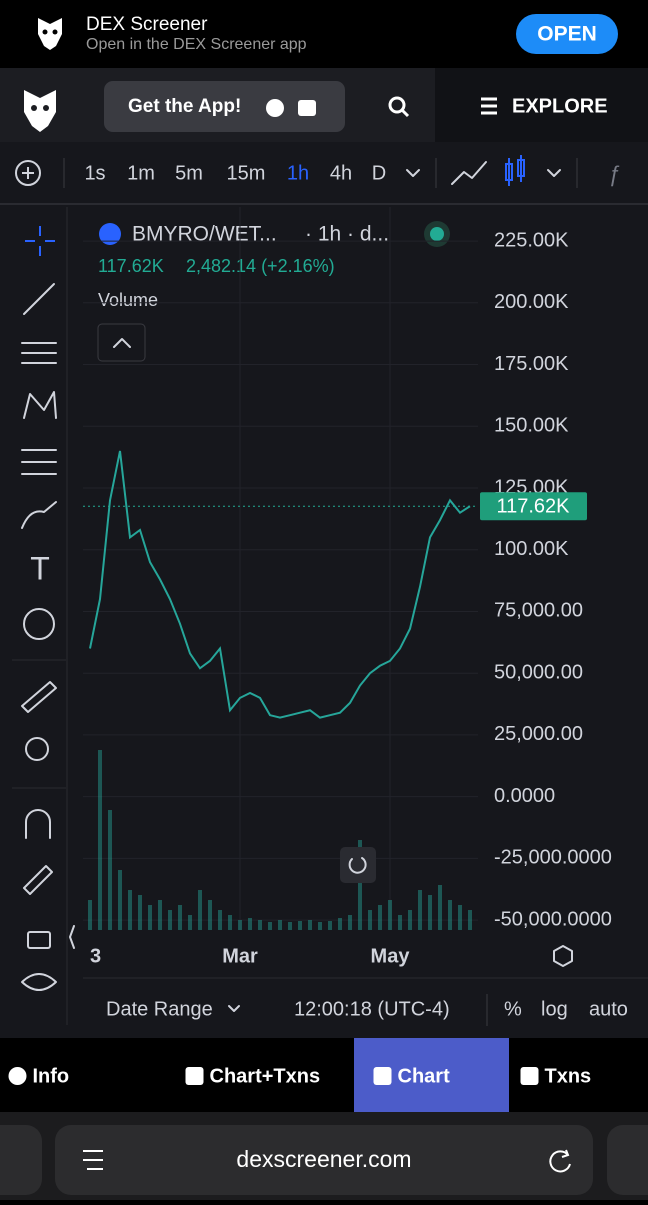  What do you see at coordinates (391, 956) in the screenshot?
I see `x-tick-label: May` at bounding box center [391, 956].